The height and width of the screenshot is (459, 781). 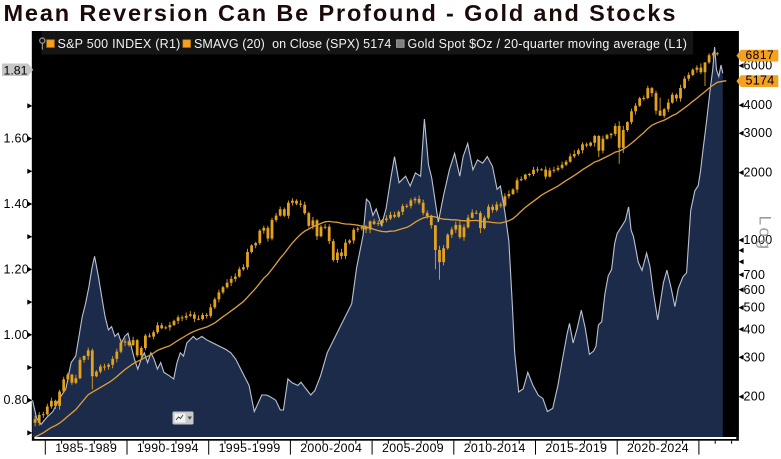 What do you see at coordinates (755, 357) in the screenshot?
I see `svg-text: 300` at bounding box center [755, 357].